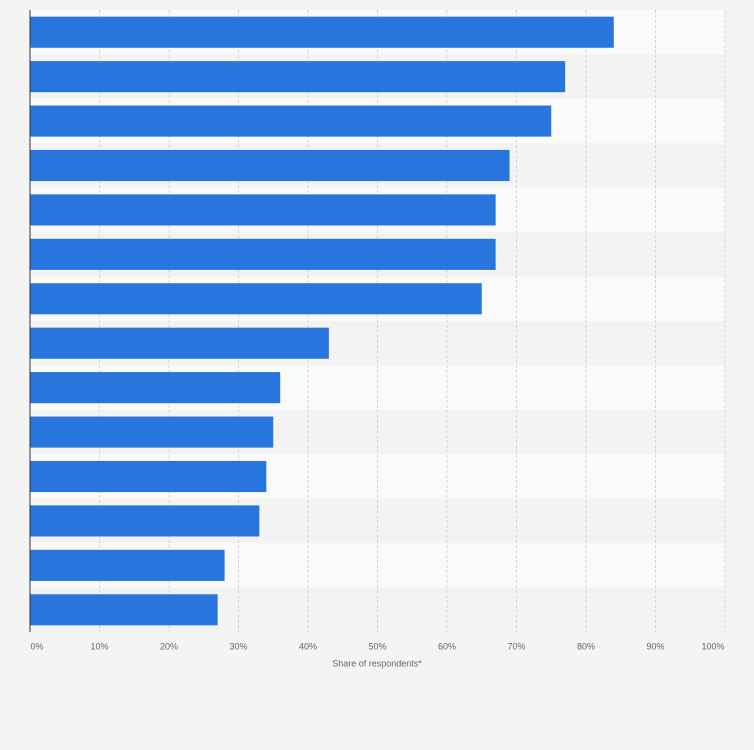 The width and height of the screenshot is (754, 750). I want to click on x-tick-label: 60%, so click(447, 646).